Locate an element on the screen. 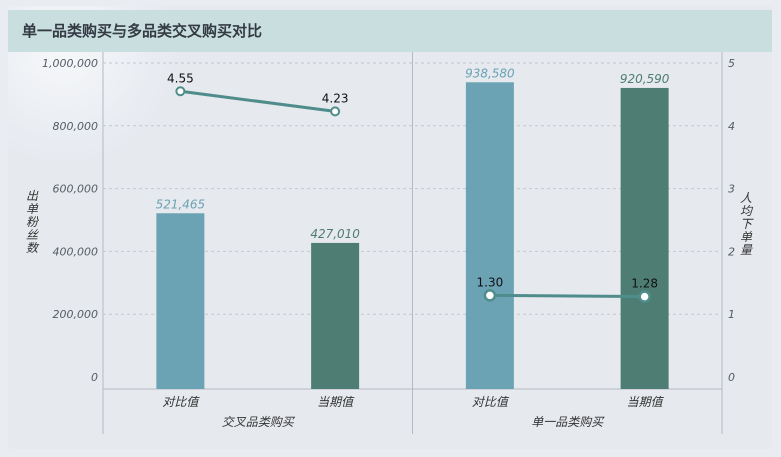  bar-value-label: 938,580 is located at coordinates (490, 73).